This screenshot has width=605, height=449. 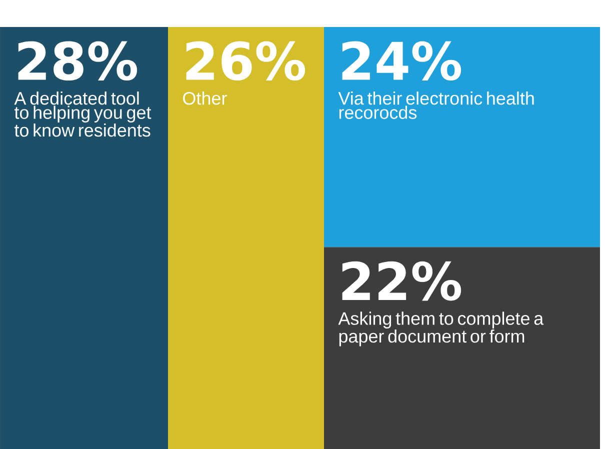 I want to click on category-label: Via their electronic health recorocds, so click(x=436, y=105).